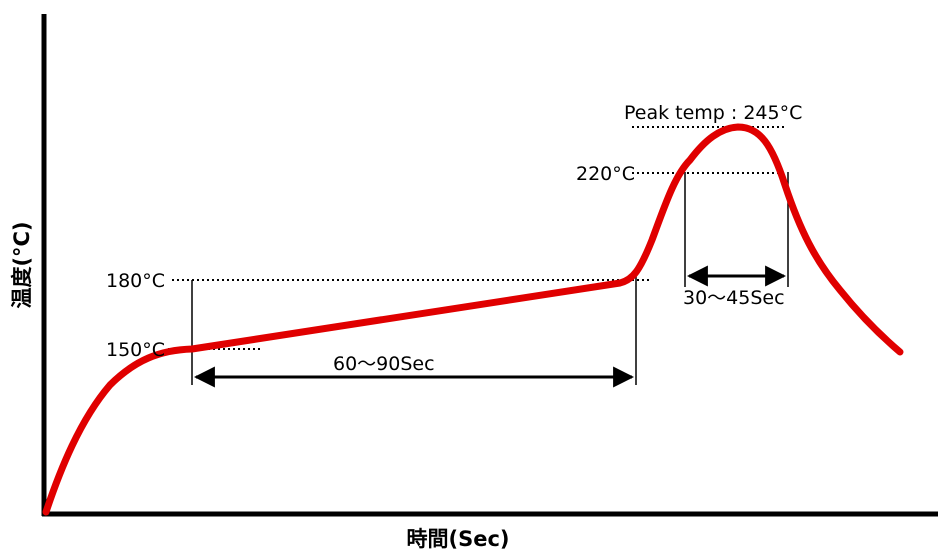 This screenshot has width=938, height=554. I want to click on reflow-duration-label: 30～45Sec, so click(734, 298).